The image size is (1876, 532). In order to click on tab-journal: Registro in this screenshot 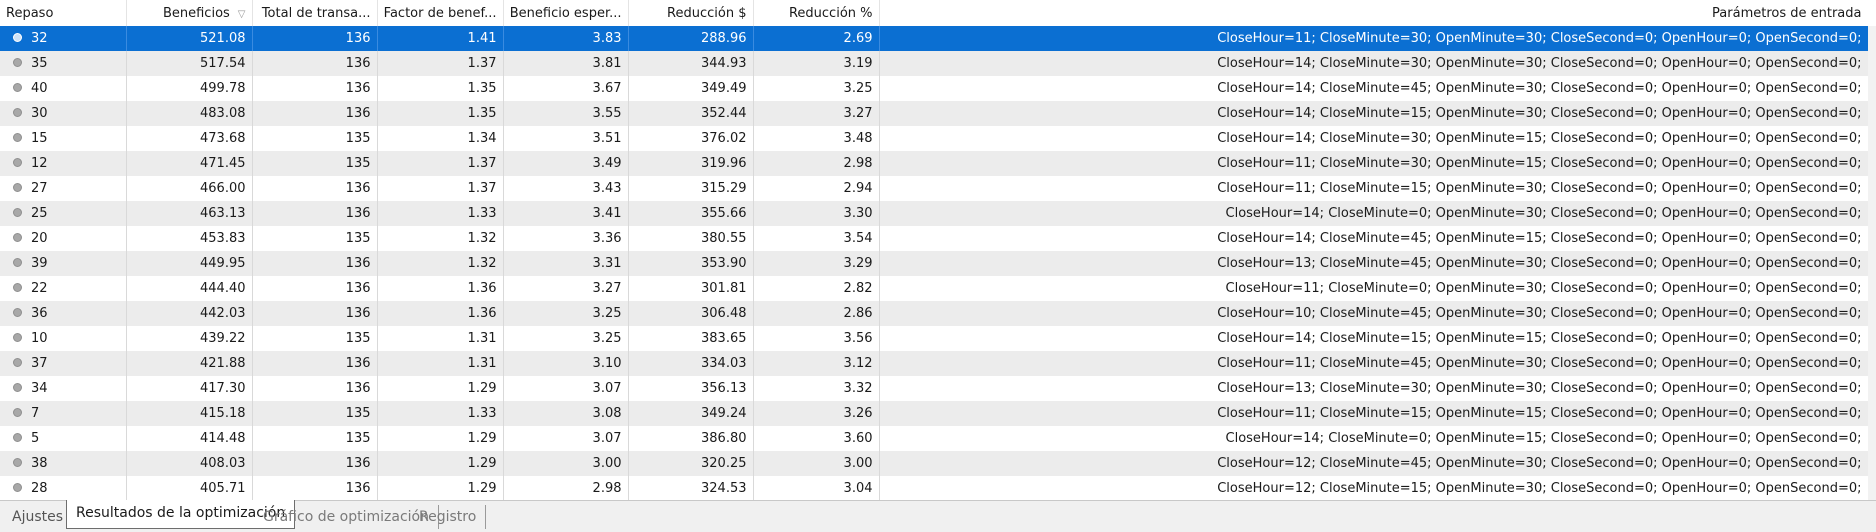, I will do `click(448, 517)`.